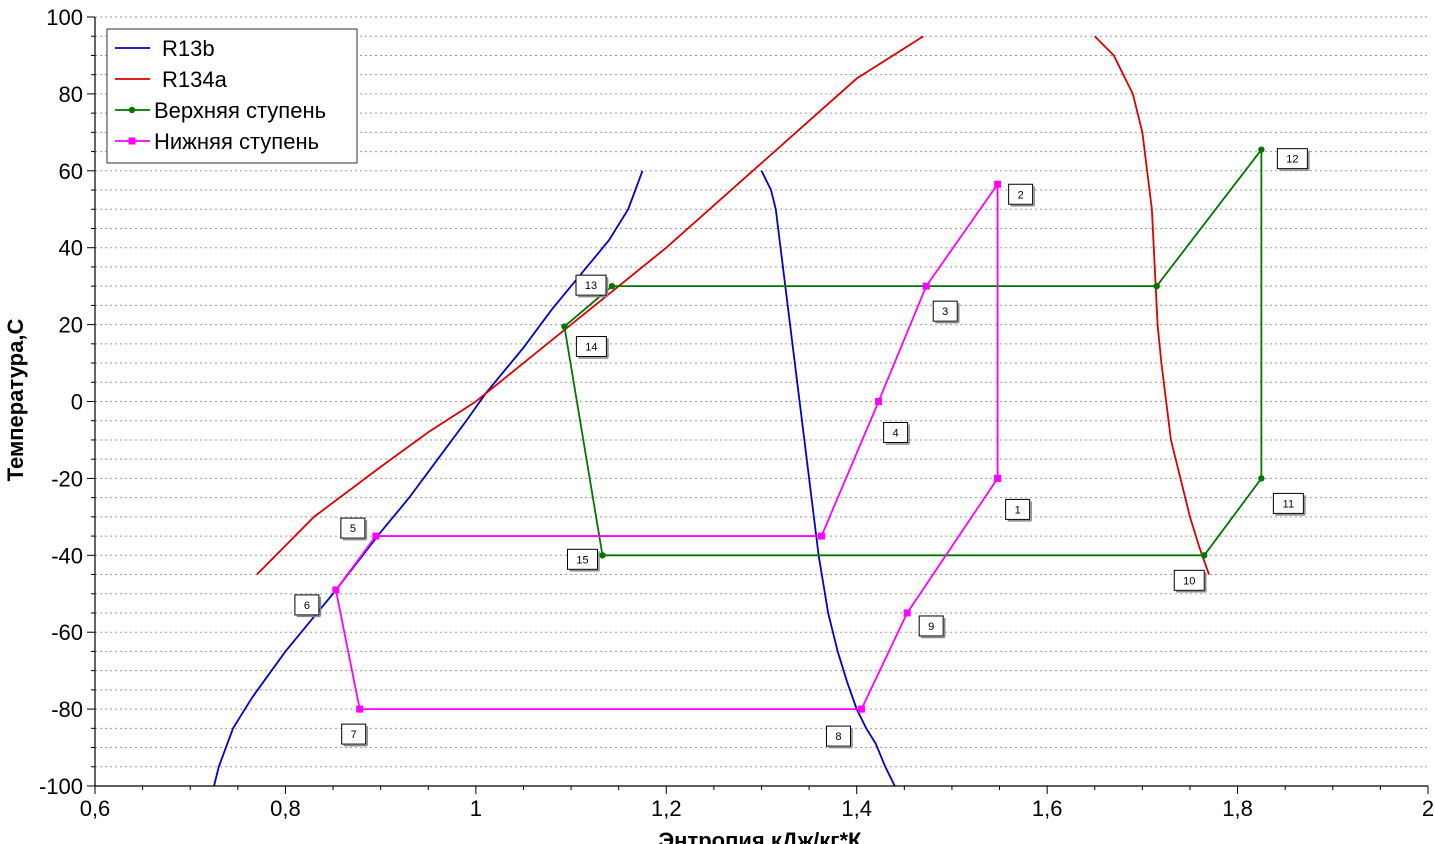 The width and height of the screenshot is (1435, 844). I want to click on point-label-2: 2, so click(1021, 195).